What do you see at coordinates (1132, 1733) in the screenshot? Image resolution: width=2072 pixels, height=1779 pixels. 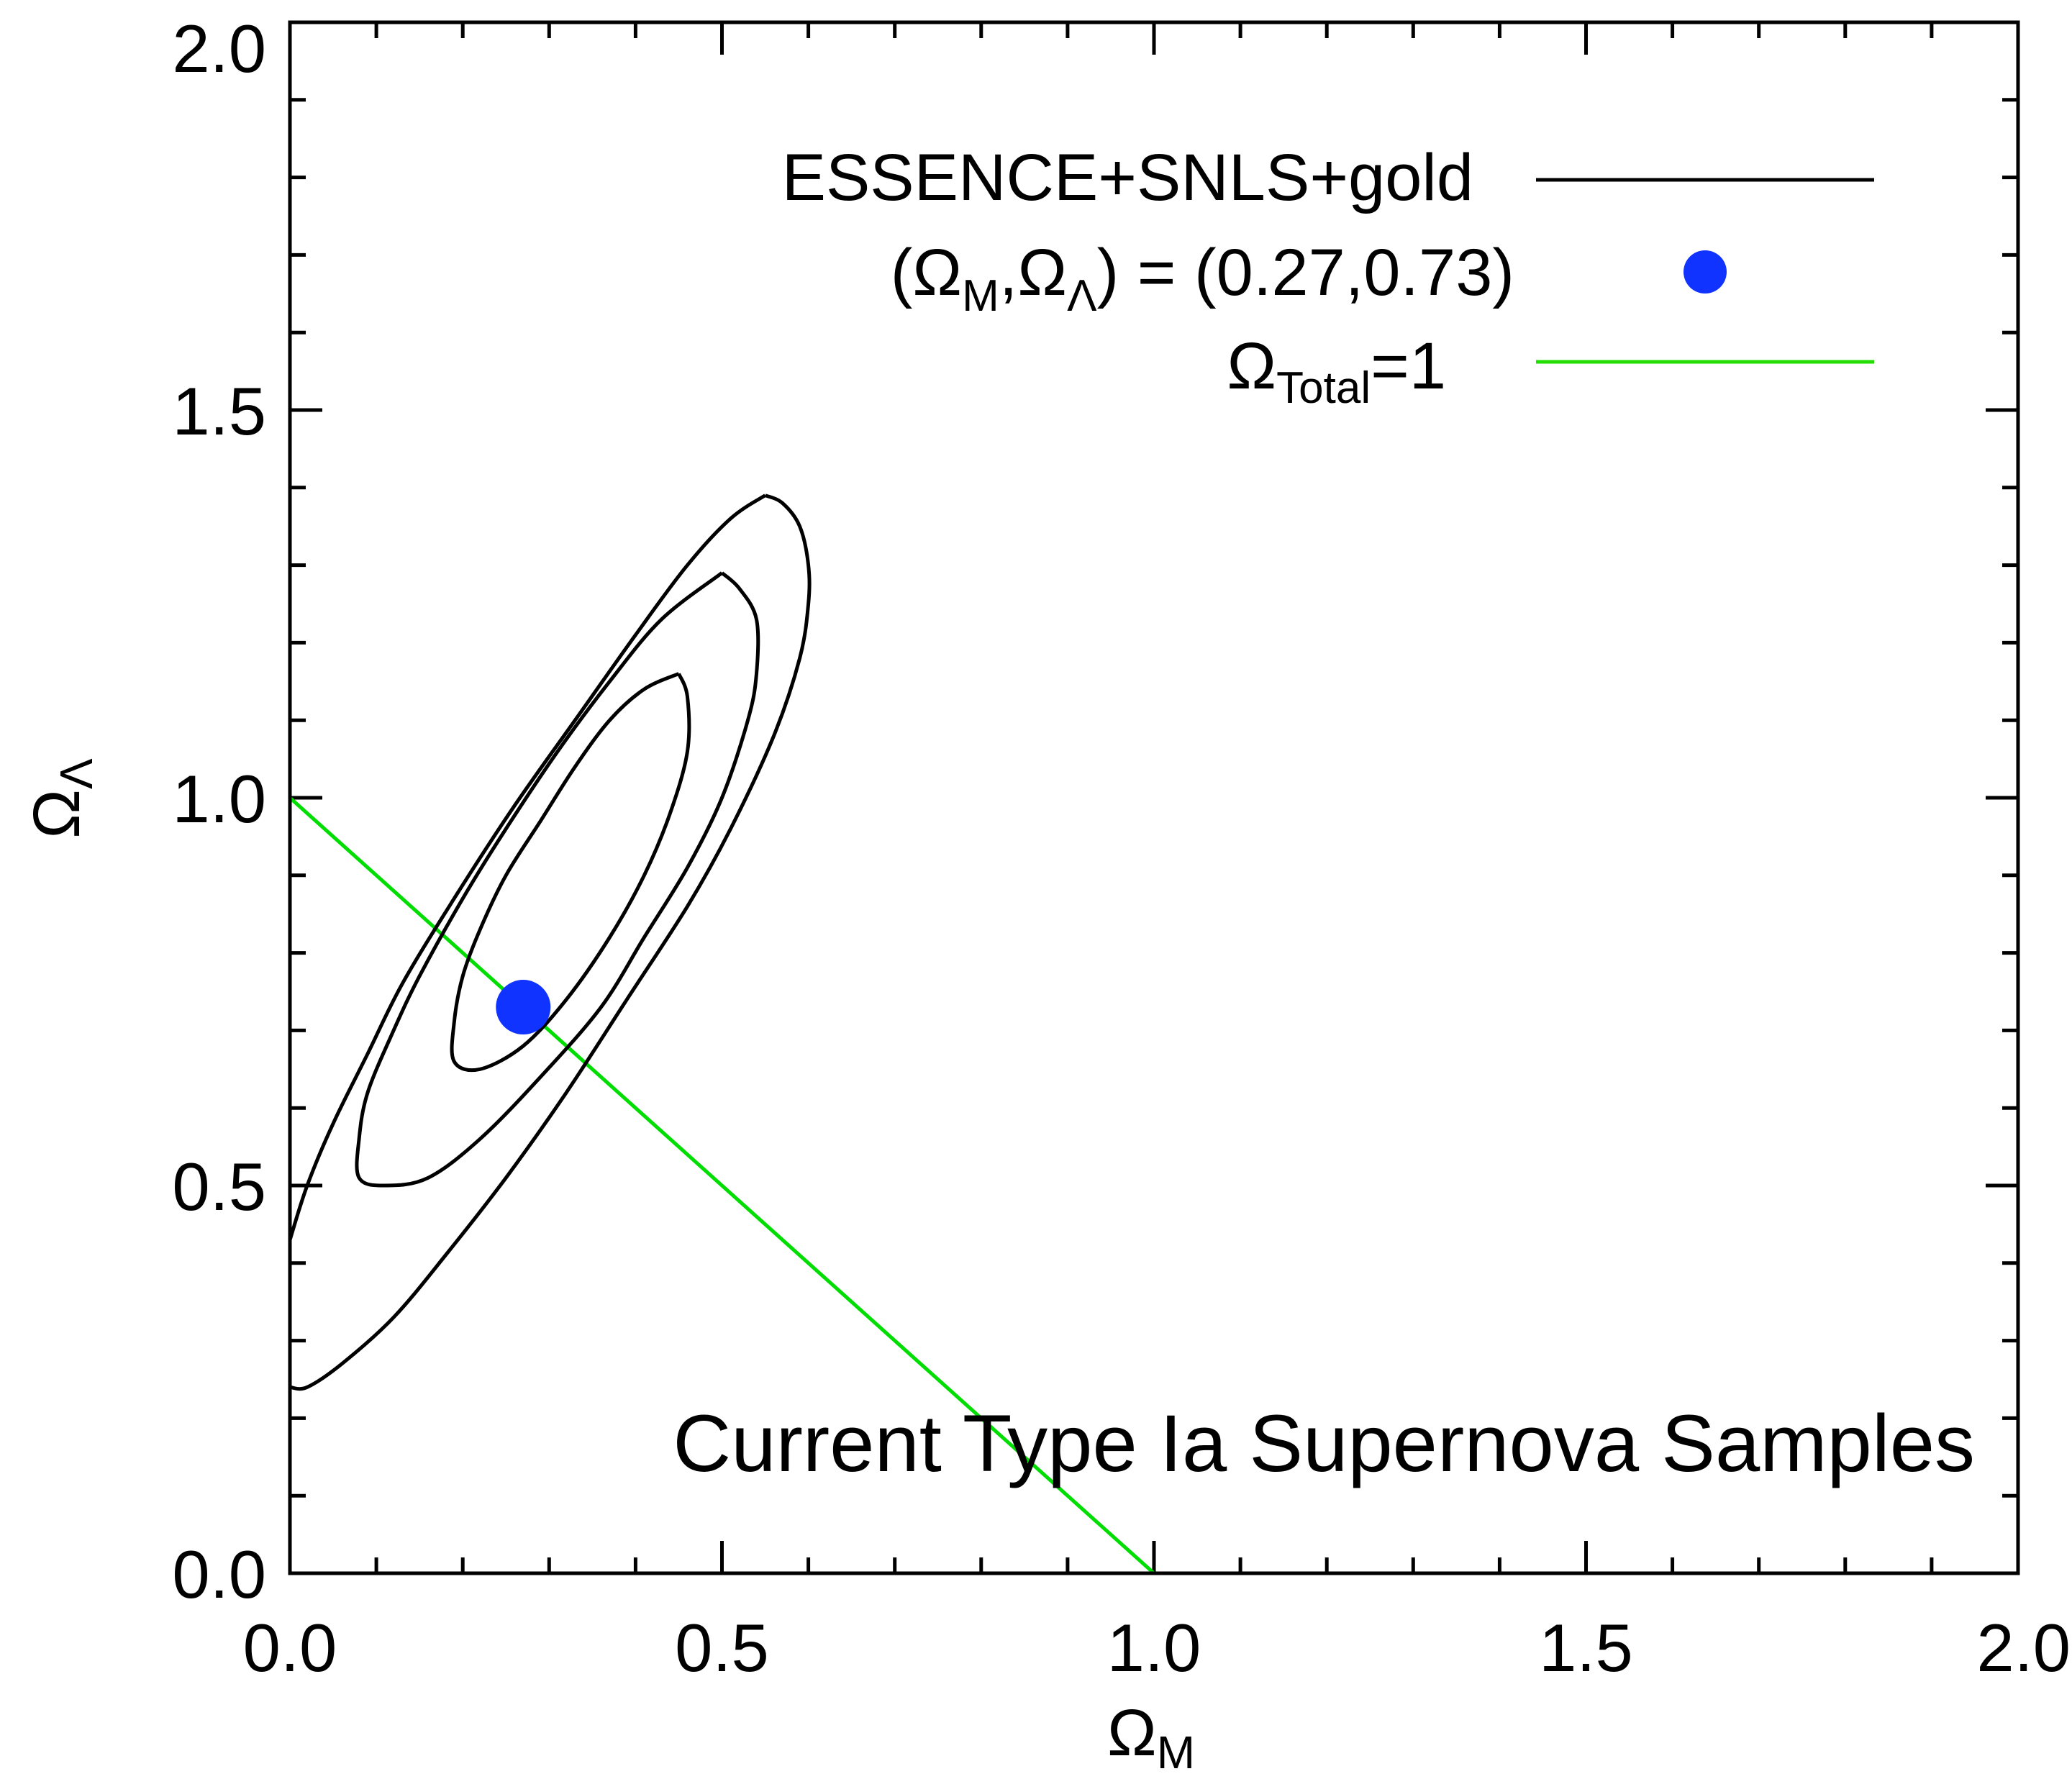 I see `x-axis-title-main: Ω` at bounding box center [1132, 1733].